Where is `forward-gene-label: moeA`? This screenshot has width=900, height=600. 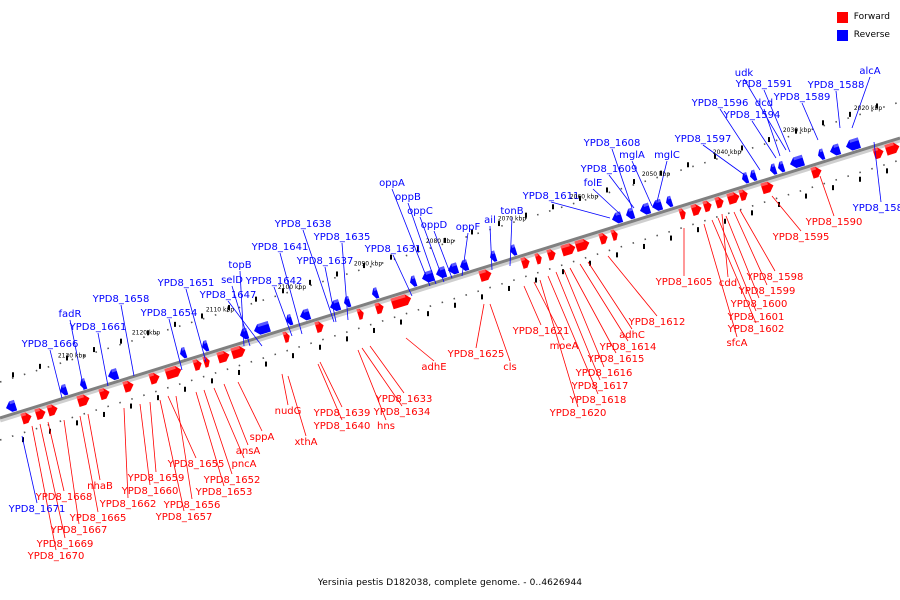
forward-gene-label: moeA is located at coordinates (564, 346).